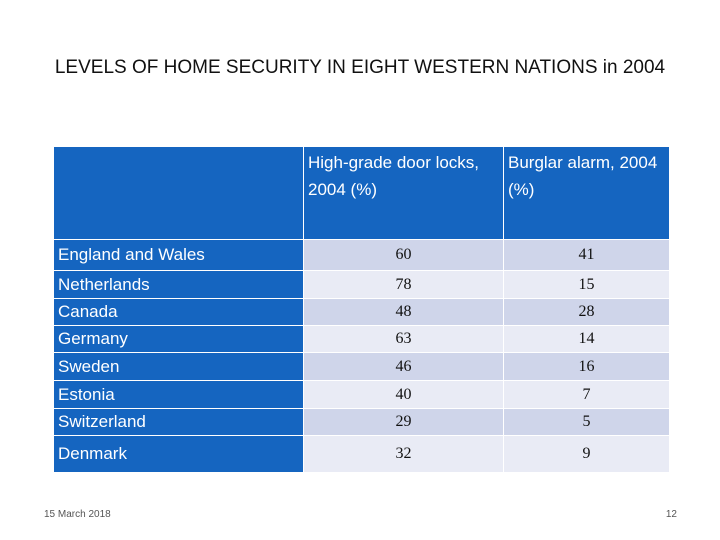 The image size is (720, 540). I want to click on burglar-alarm-cell: 16, so click(586, 366).